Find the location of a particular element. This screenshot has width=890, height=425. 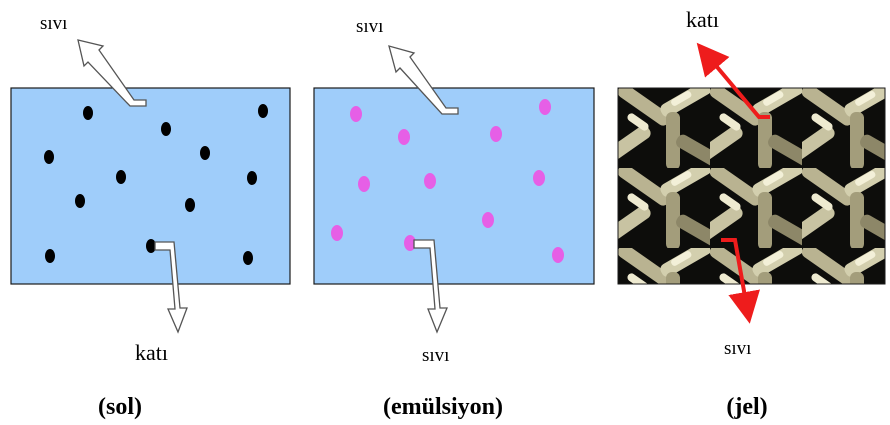

gel-bottom-label: sıvı is located at coordinates (737, 348).